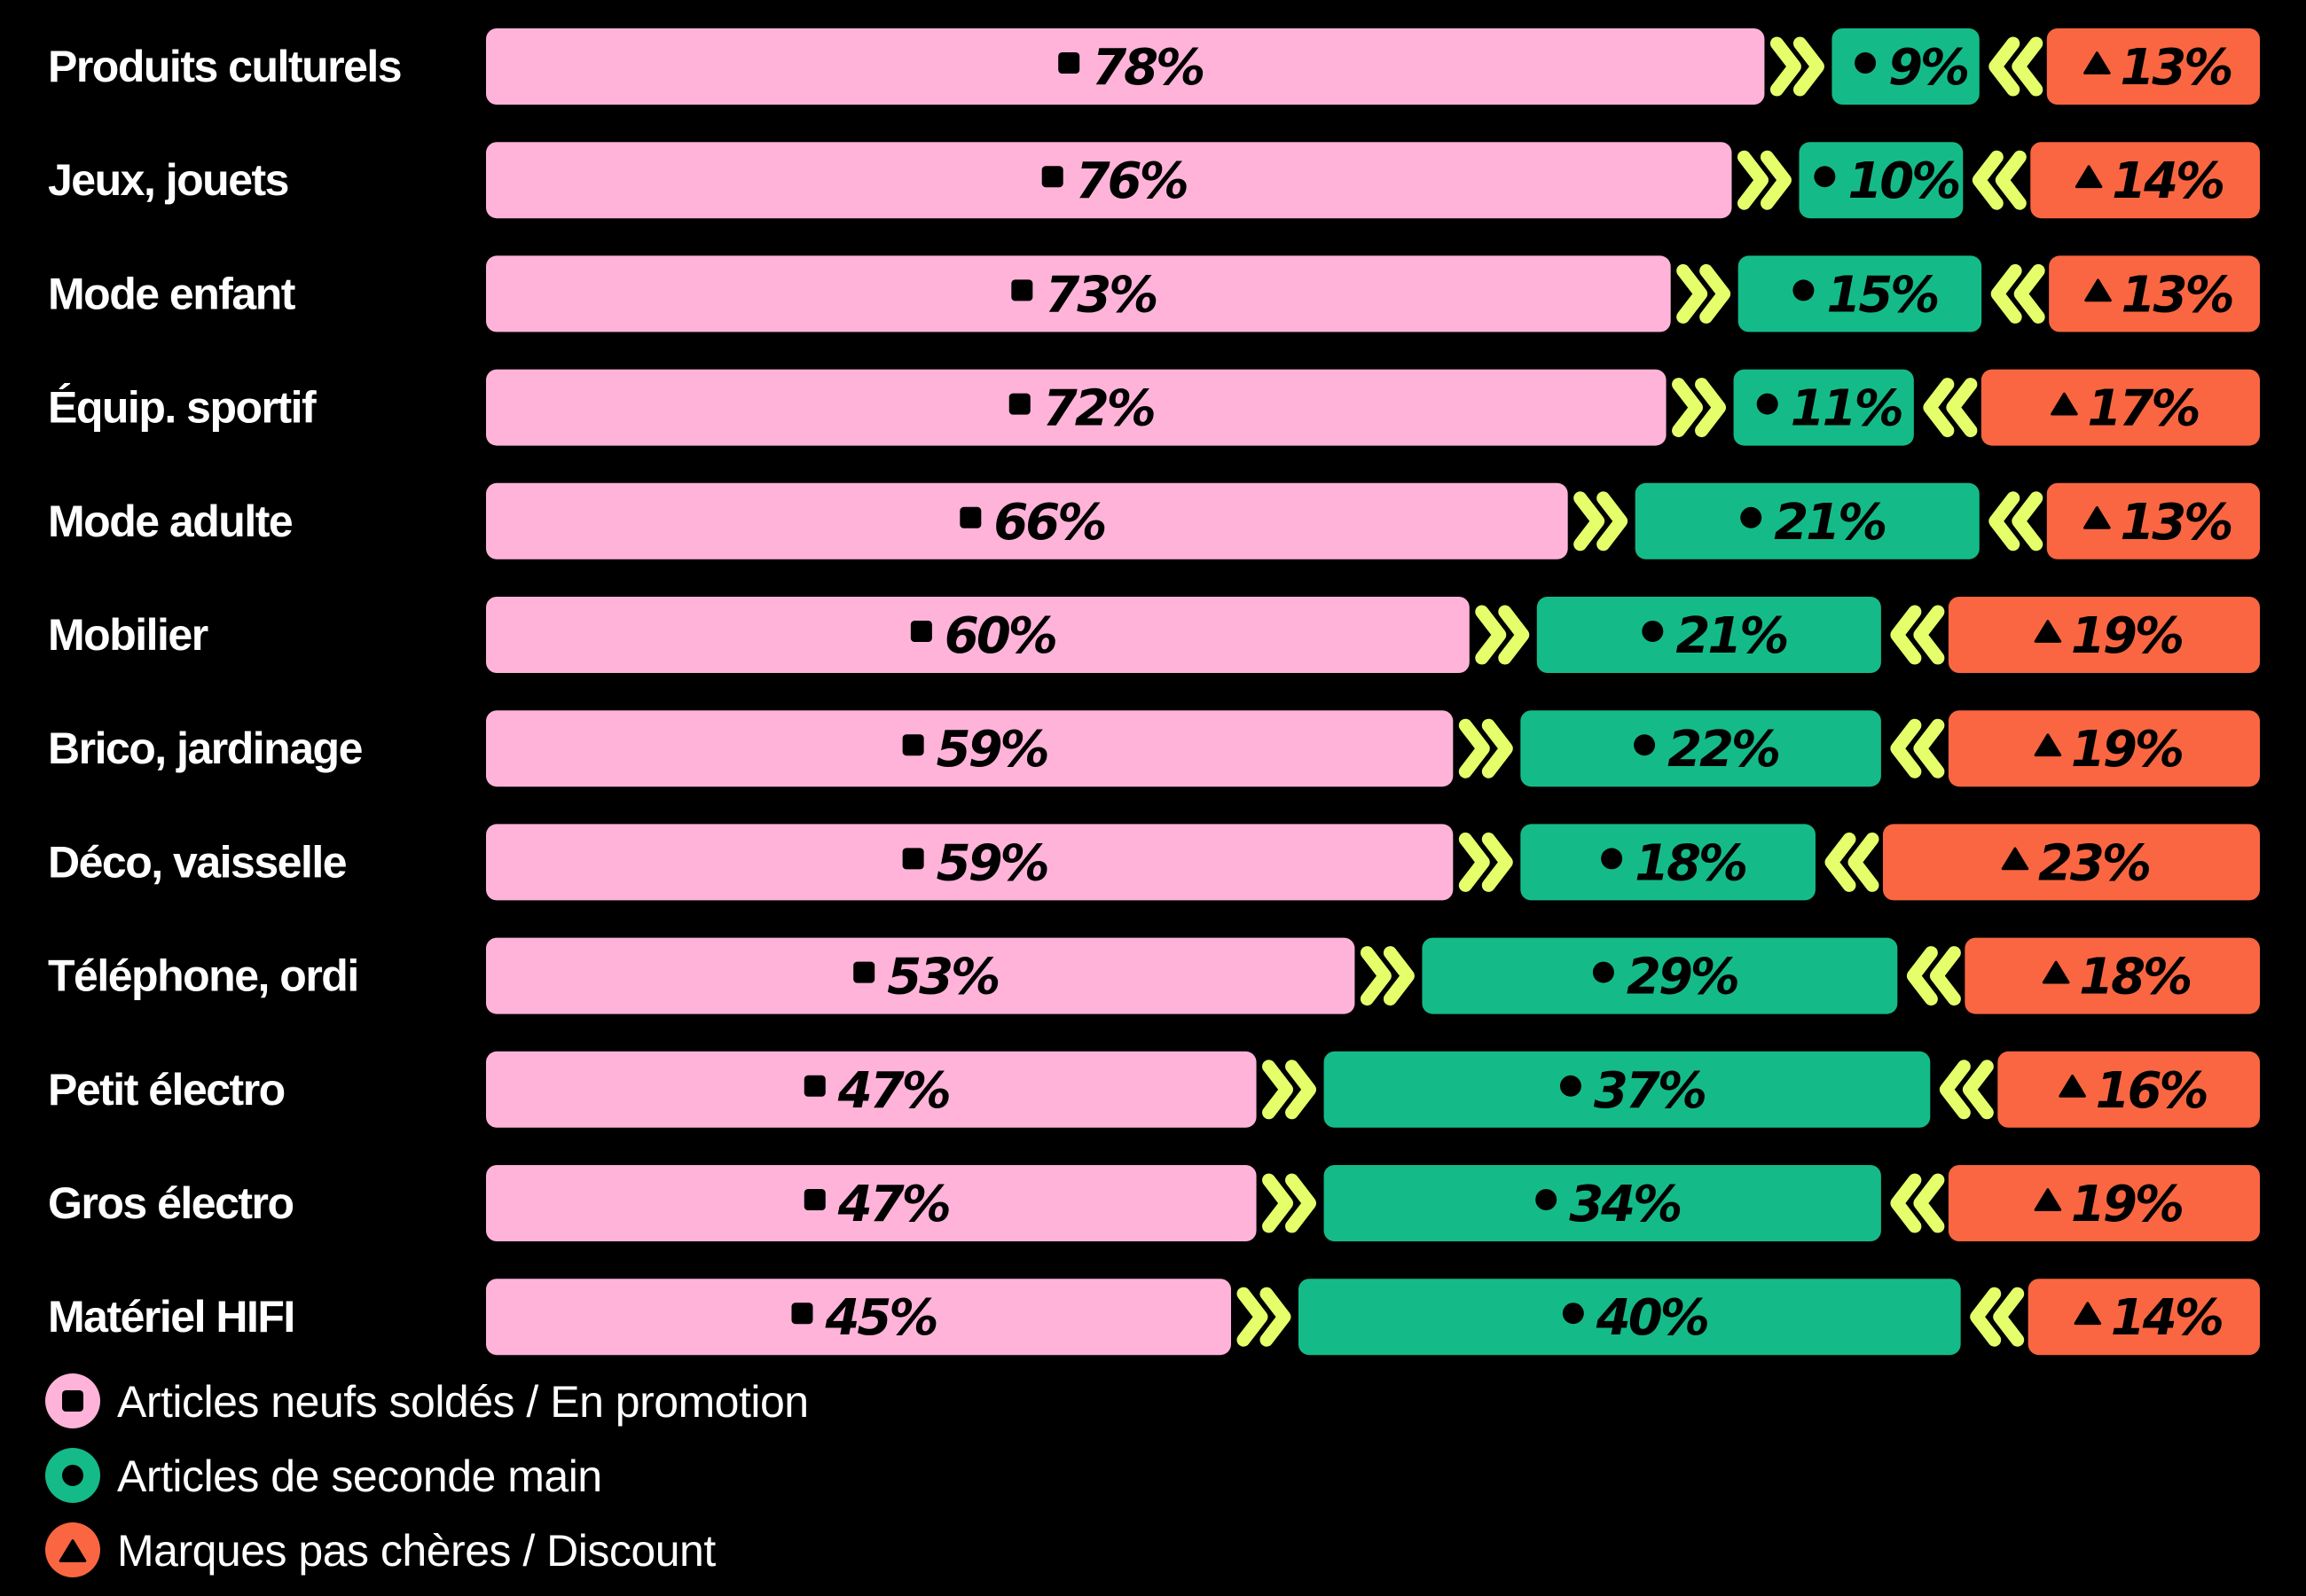  What do you see at coordinates (1903, 181) in the screenshot?
I see `value-label: 10%` at bounding box center [1903, 181].